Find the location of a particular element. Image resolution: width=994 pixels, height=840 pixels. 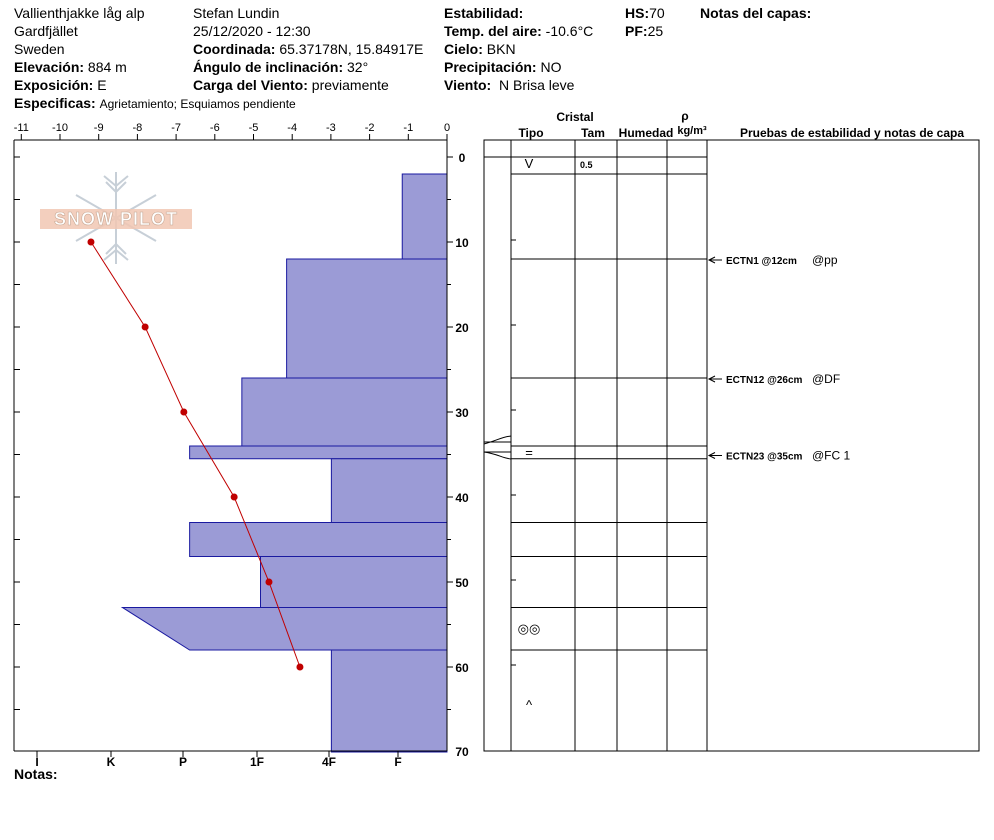

datetime: 25/12/2020 - 12:30 is located at coordinates (252, 31).